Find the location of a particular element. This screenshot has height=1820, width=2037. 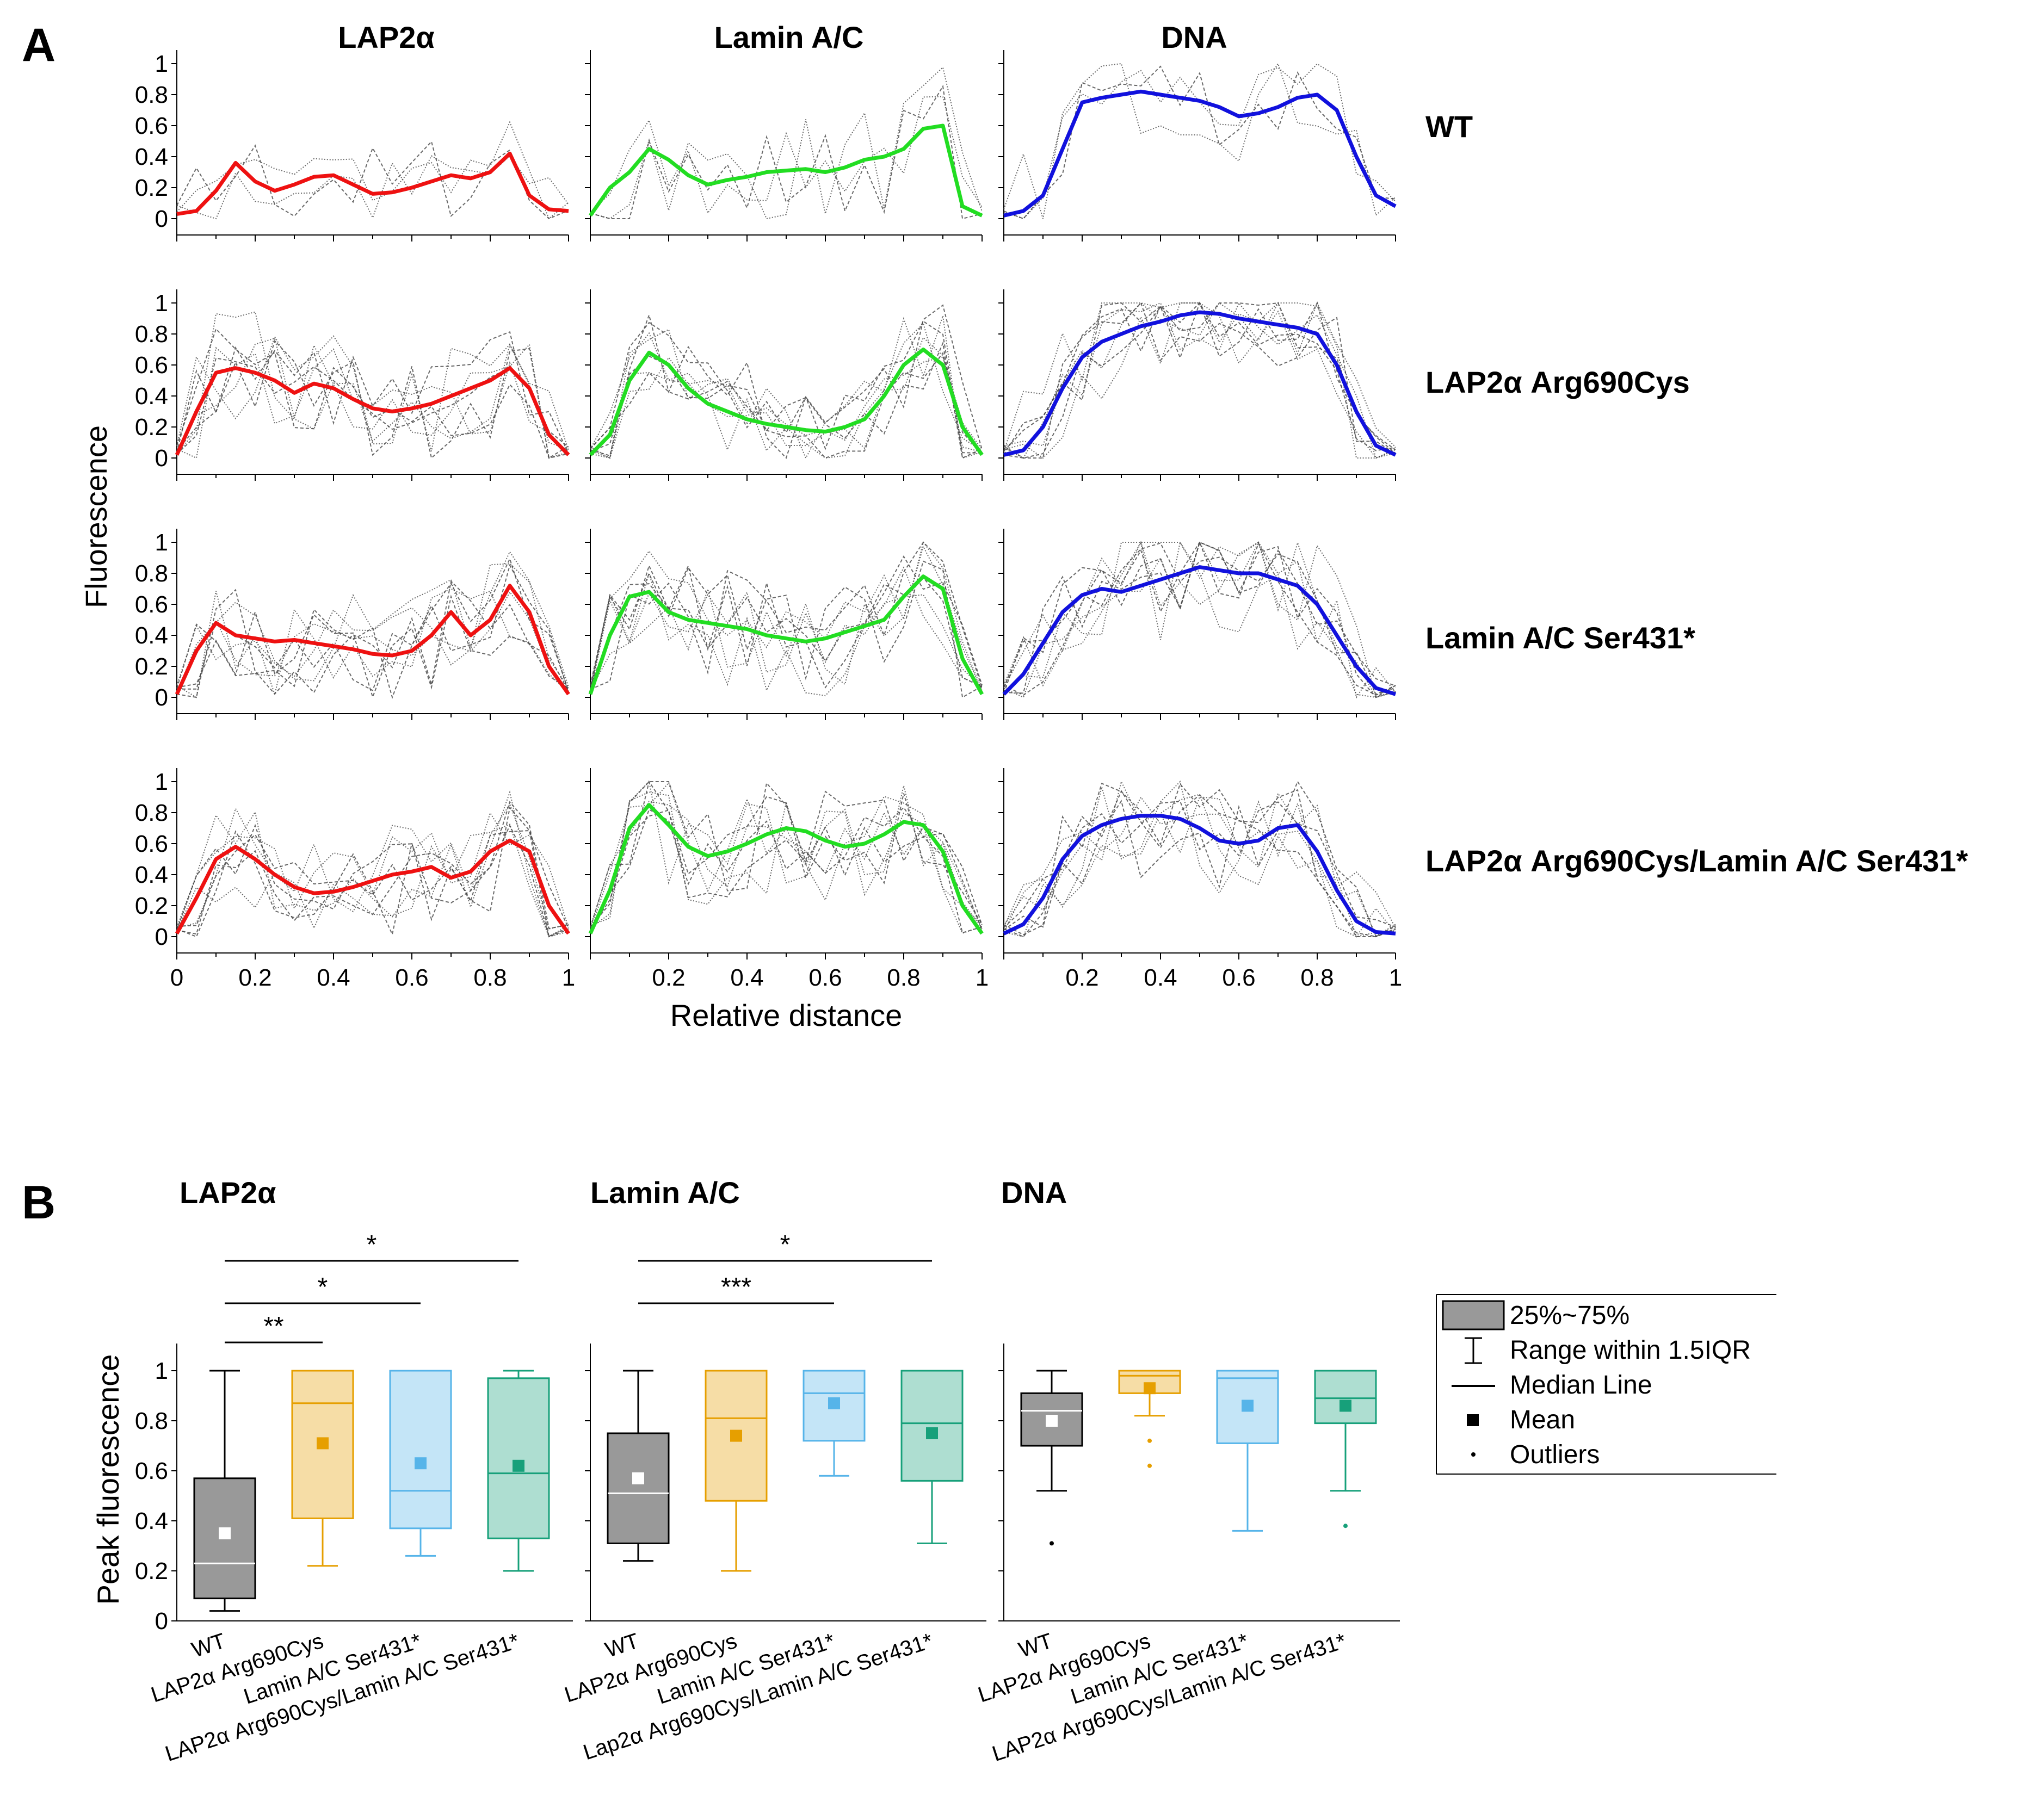

legend-mean-icon is located at coordinates (1473, 1420).